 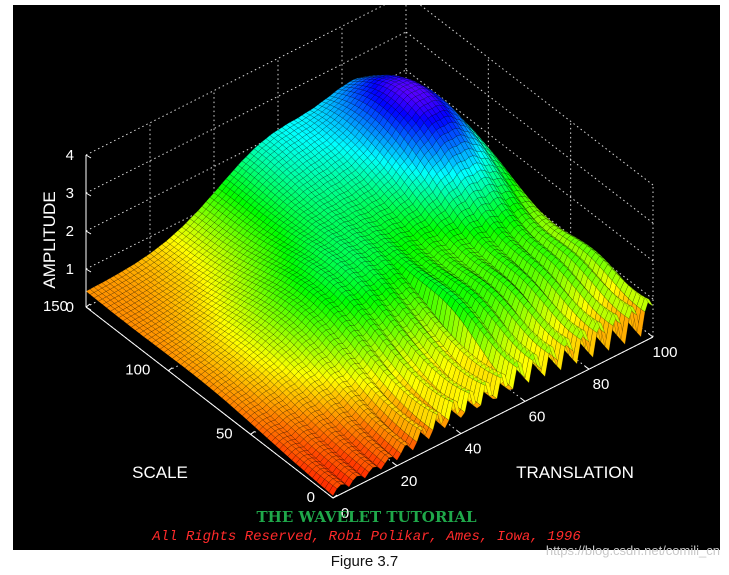 What do you see at coordinates (664, 352) in the screenshot?
I see `translation-tick-label: 100` at bounding box center [664, 352].